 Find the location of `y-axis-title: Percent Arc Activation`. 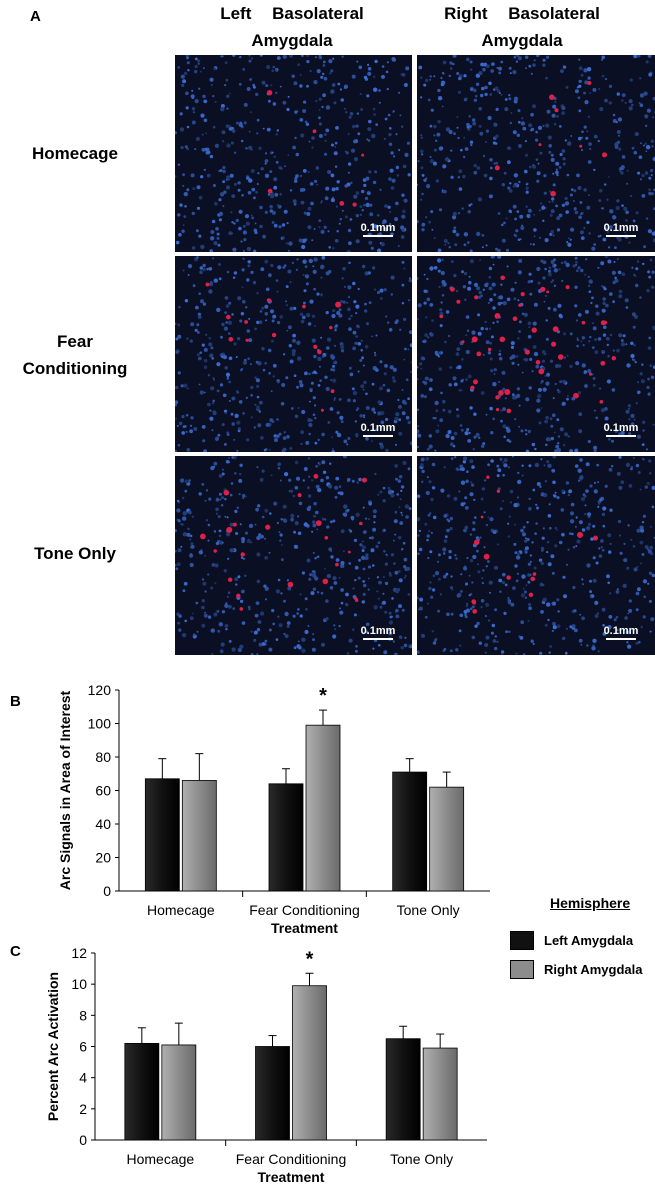

y-axis-title: Percent Arc Activation is located at coordinates (53, 1046).